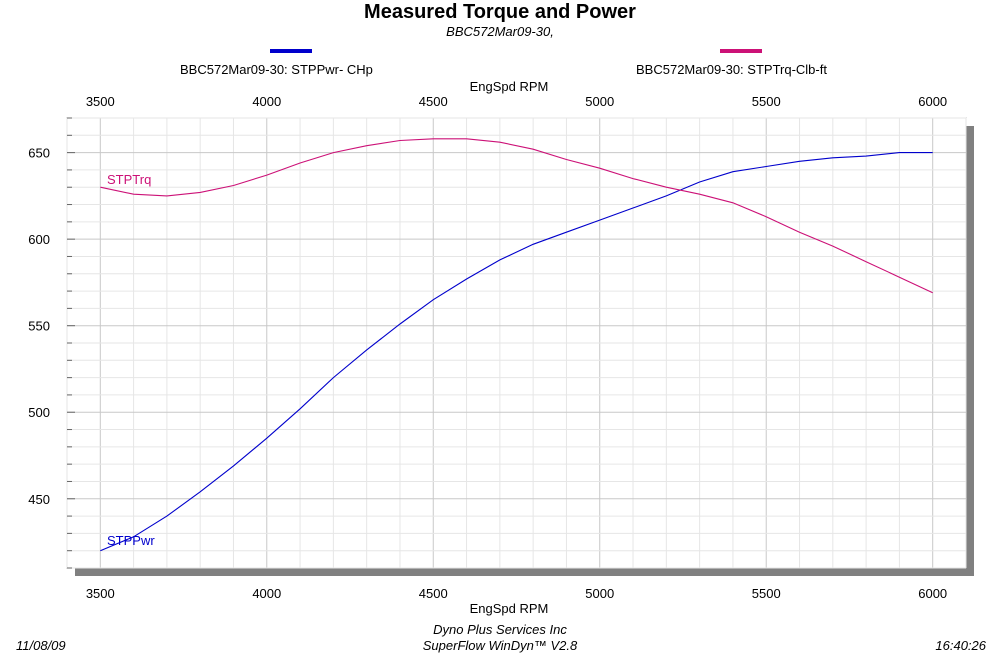  What do you see at coordinates (100, 101) in the screenshot?
I see `x-tick-label-top: 3500` at bounding box center [100, 101].